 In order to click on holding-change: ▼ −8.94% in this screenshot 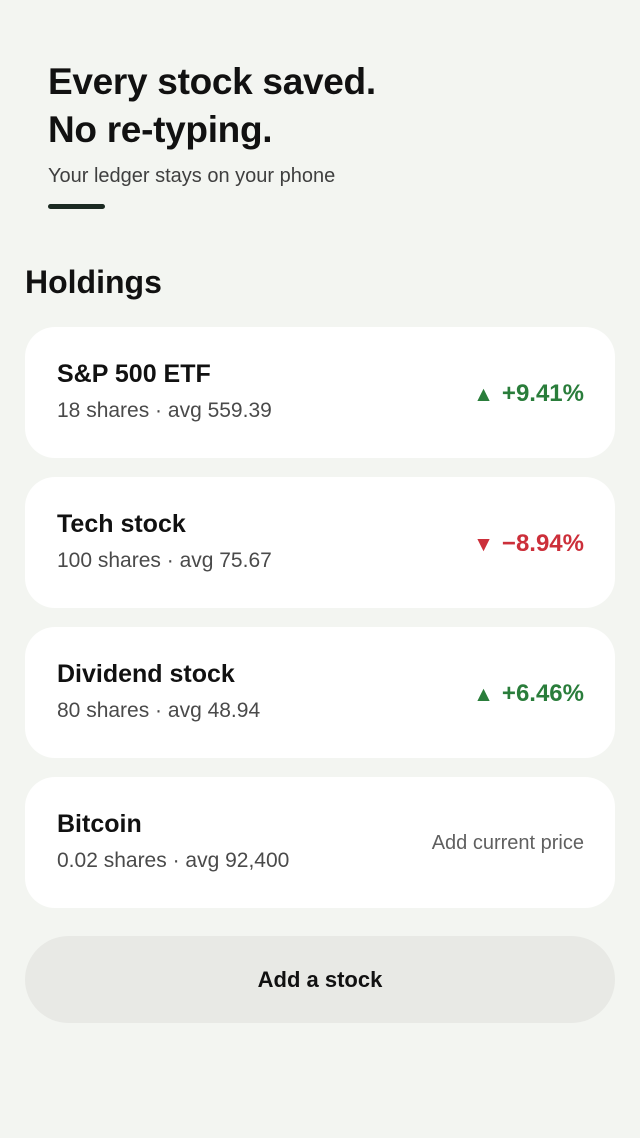, I will do `click(528, 544)`.